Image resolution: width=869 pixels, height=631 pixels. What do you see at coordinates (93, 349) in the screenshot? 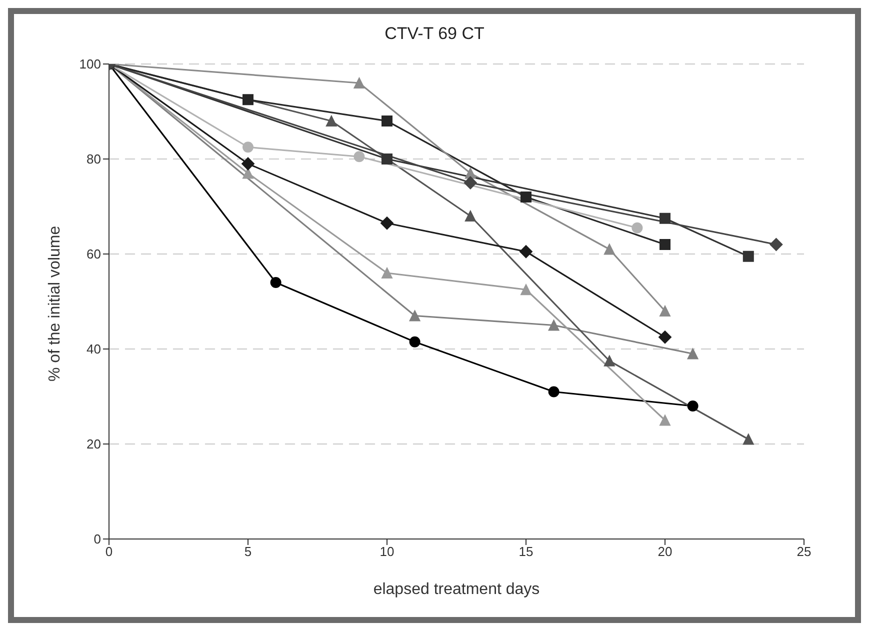
I see `y-tick-label: 40` at bounding box center [93, 349].